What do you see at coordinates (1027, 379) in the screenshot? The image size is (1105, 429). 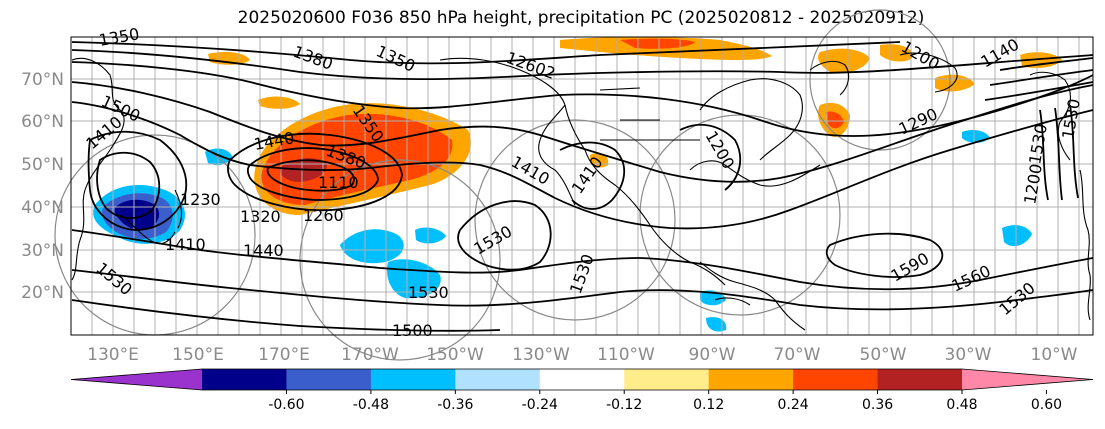 I see `colorbar-arrow-high` at bounding box center [1027, 379].